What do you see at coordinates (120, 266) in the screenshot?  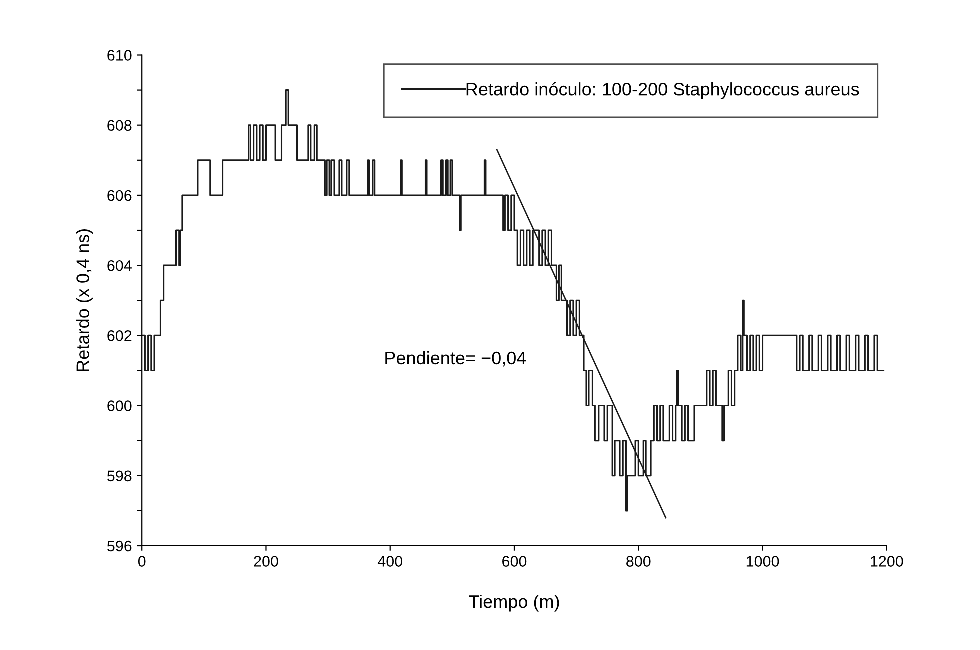 I see `y-tick-label: 604` at bounding box center [120, 266].